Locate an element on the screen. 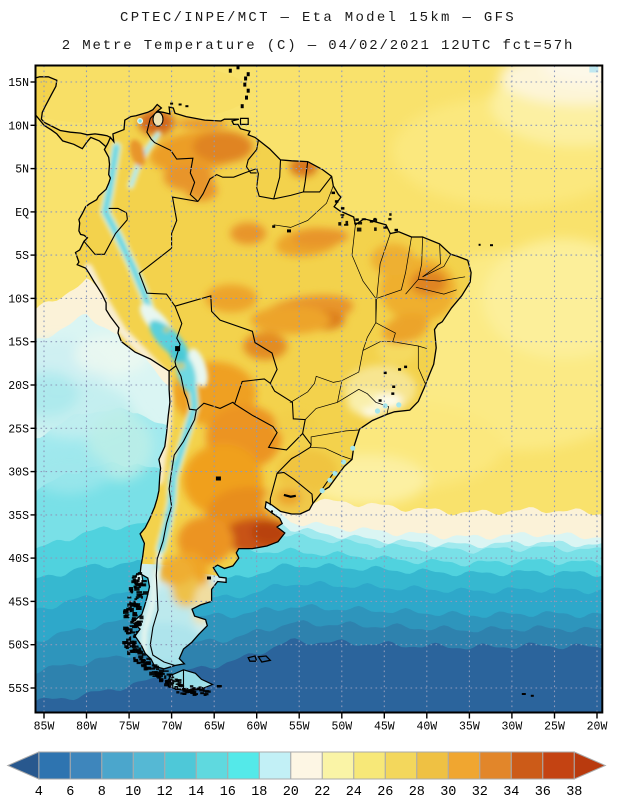  svg-text: 25W is located at coordinates (554, 727).